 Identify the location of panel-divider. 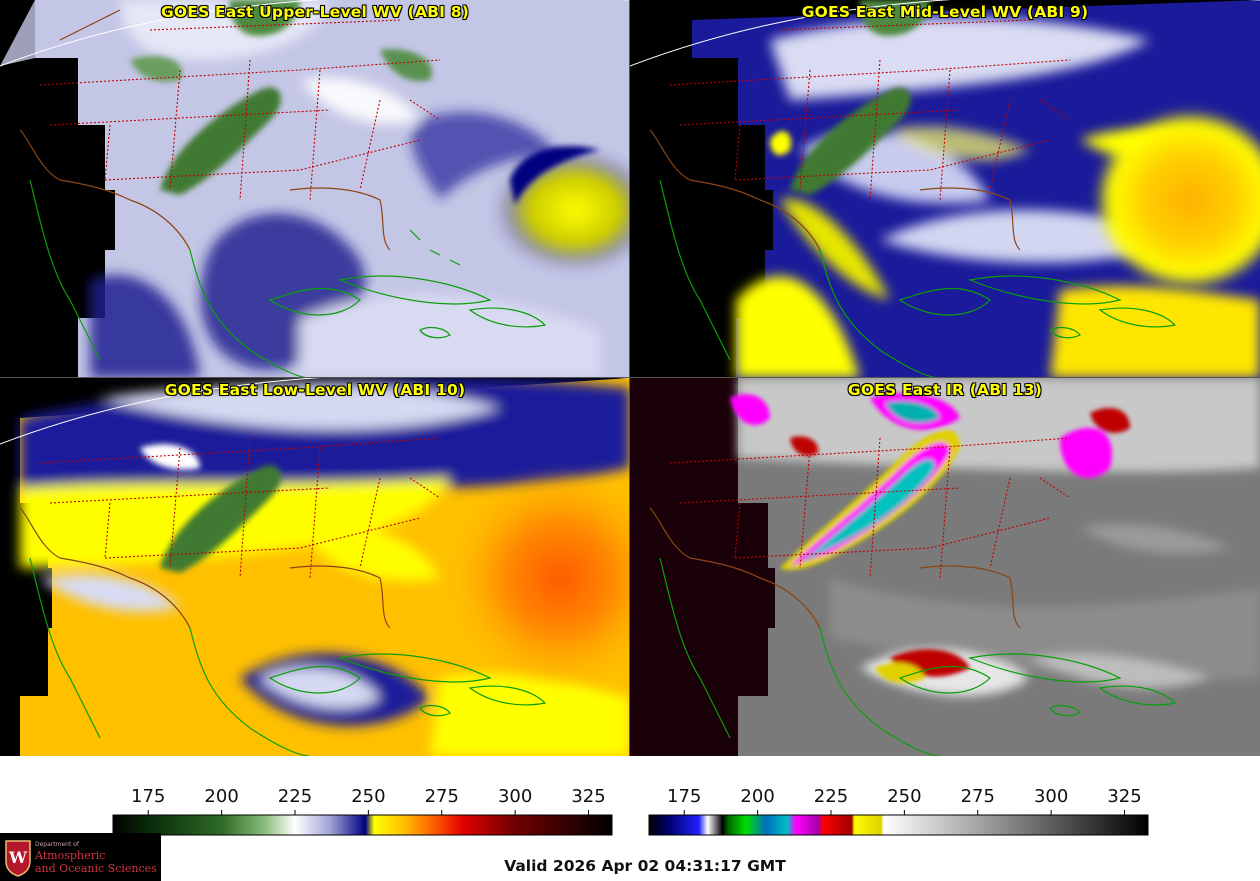
(629, 378).